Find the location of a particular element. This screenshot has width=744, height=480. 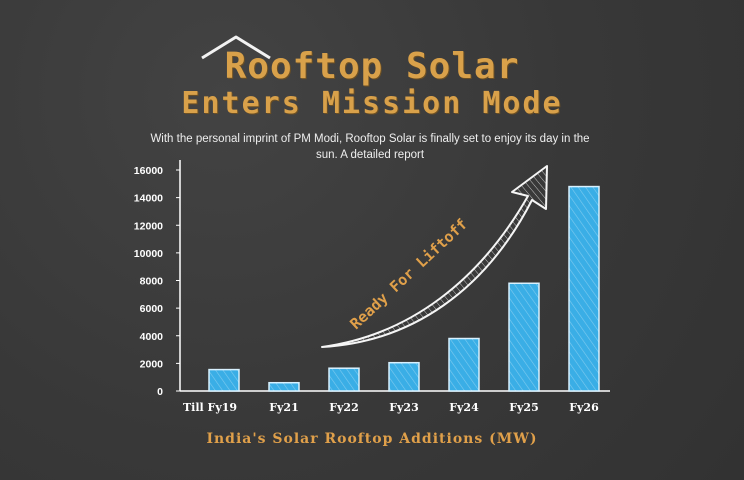

y-tick-label: 10000 is located at coordinates (148, 254).